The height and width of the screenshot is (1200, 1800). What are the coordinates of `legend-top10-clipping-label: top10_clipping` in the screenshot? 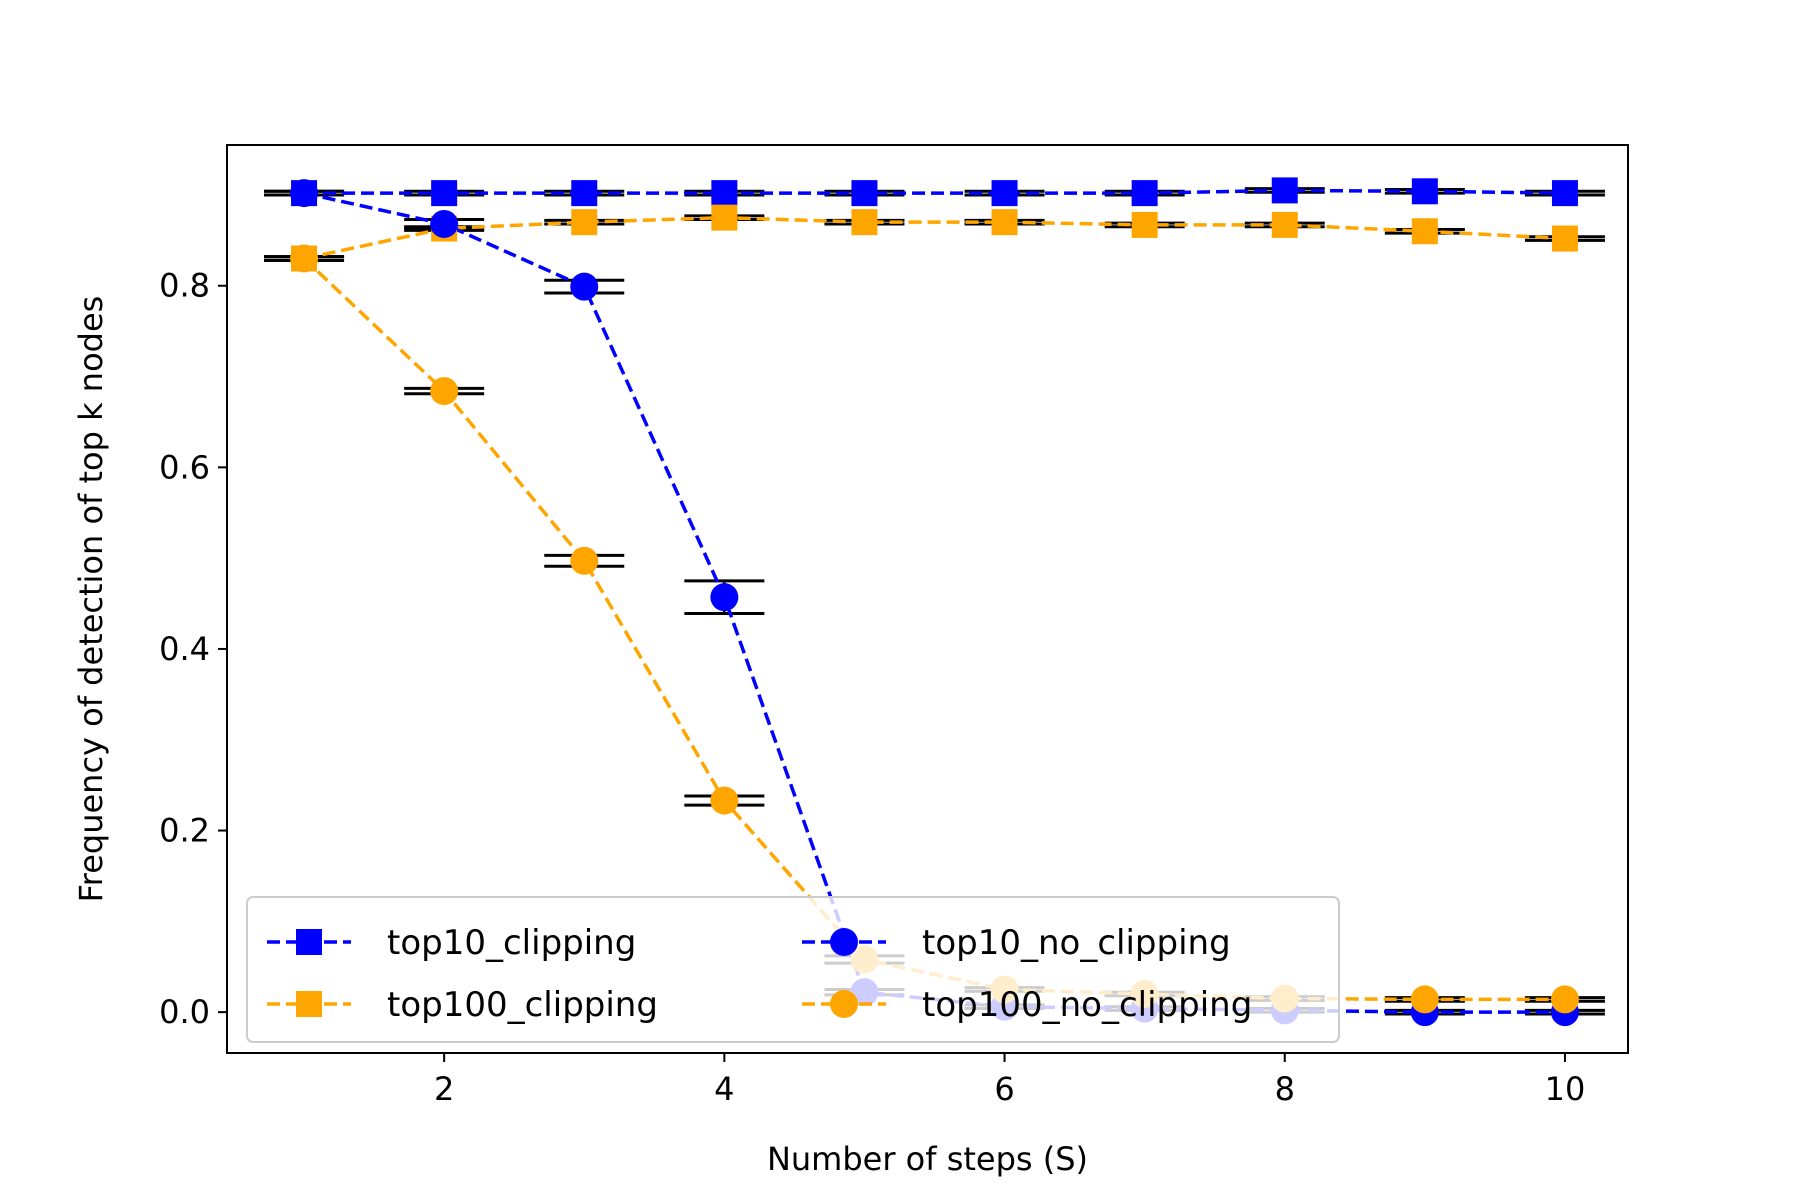 It's located at (511, 943).